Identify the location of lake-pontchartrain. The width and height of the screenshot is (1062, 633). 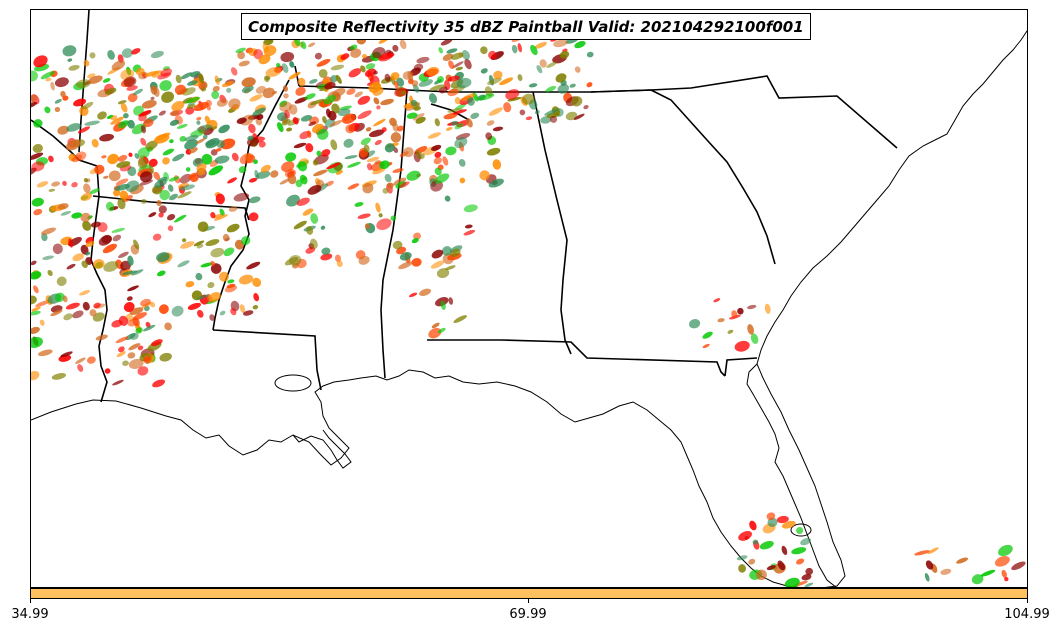
(293, 383).